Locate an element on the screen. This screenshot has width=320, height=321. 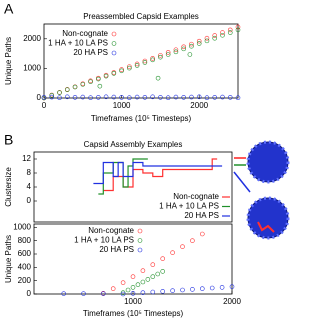
y-tick-label: 400 is located at coordinates (25, 266).